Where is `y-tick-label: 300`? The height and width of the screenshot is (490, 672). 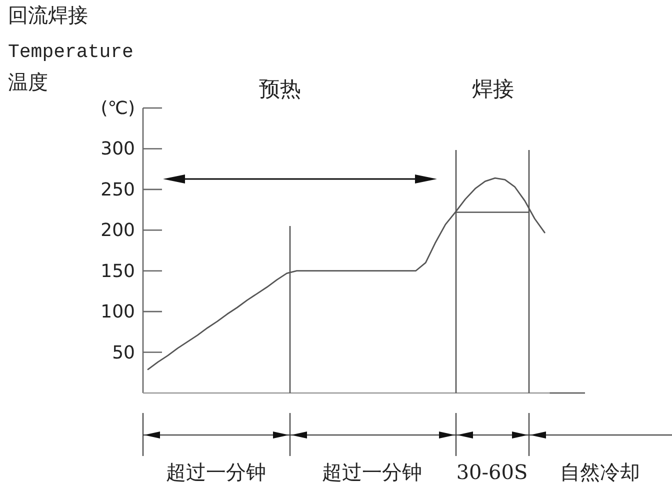 y-tick-label: 300 is located at coordinates (117, 149).